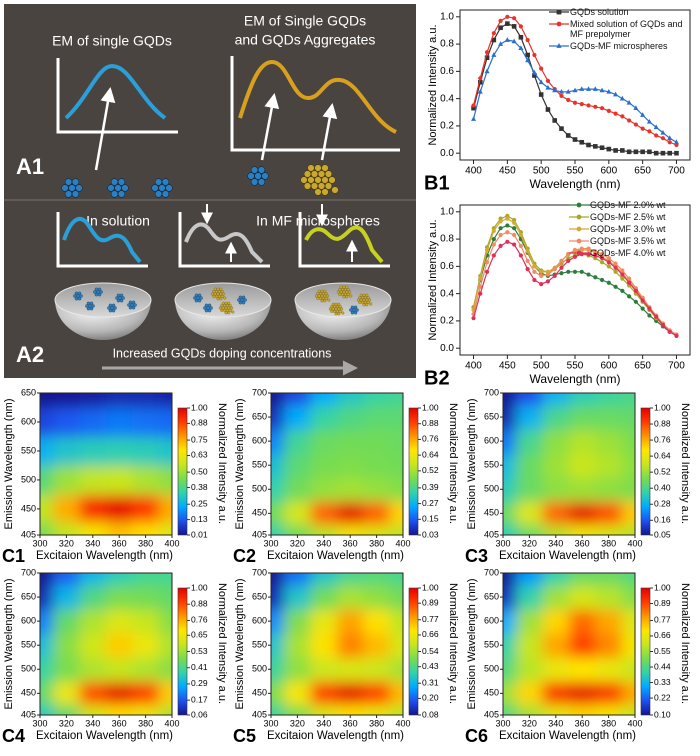 The image size is (700, 756). I want to click on legend-label: GQDs-MF 3.5% wt, so click(628, 241).